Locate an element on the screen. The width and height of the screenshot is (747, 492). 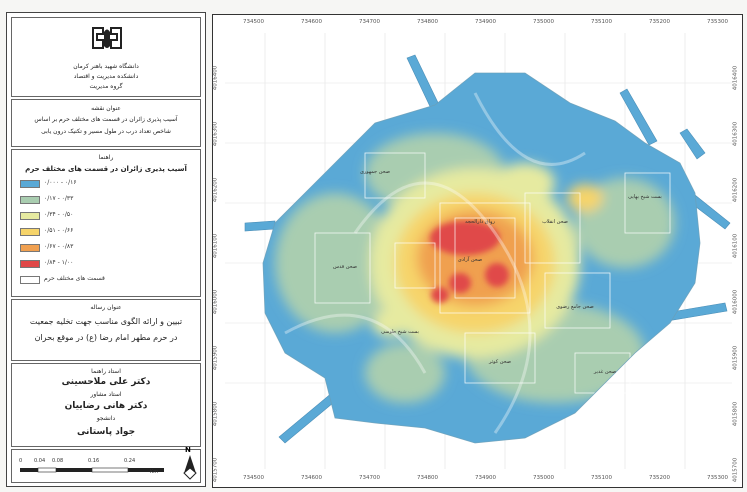
thesis-line2: در حرم مطهر امام رضا (ع) در موقع بحران is located at coordinates (106, 337).